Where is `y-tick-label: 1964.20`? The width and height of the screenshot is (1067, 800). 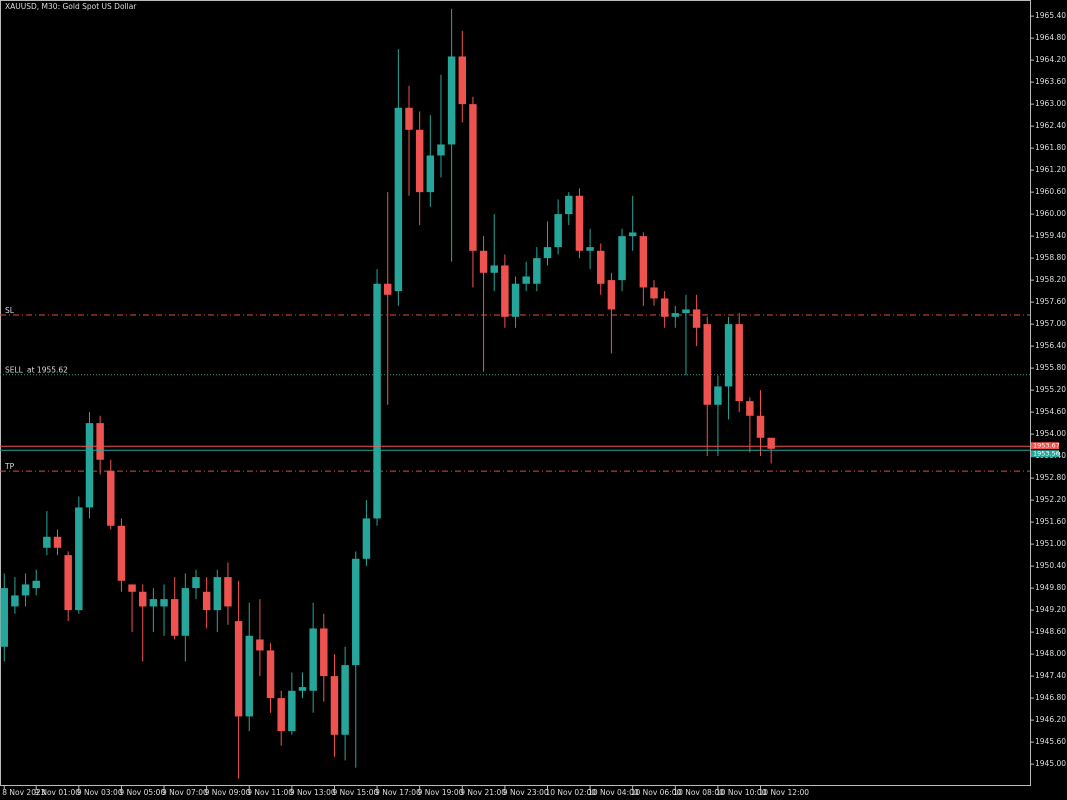 y-tick-label: 1964.20 is located at coordinates (1050, 59).